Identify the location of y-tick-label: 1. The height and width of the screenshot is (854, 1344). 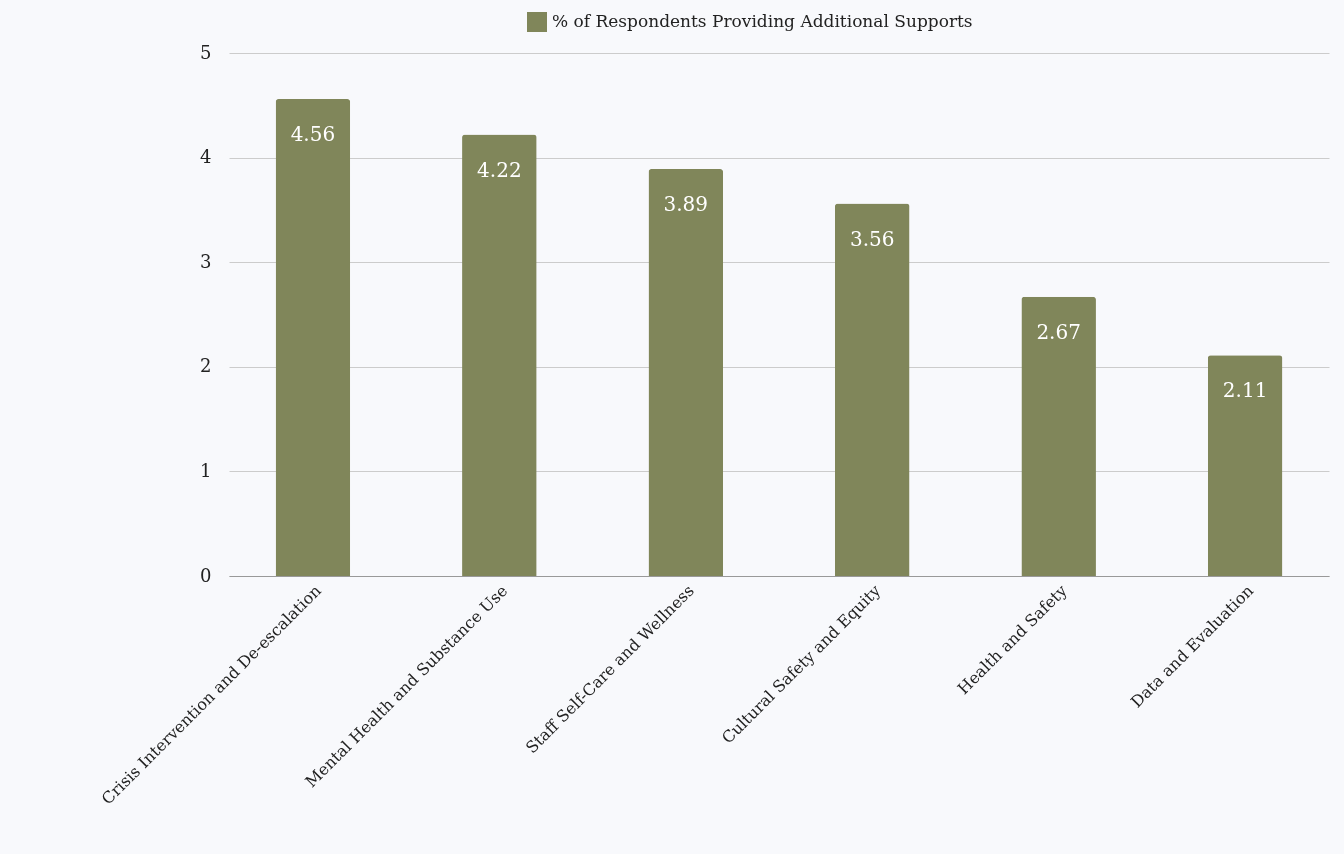
(206, 470).